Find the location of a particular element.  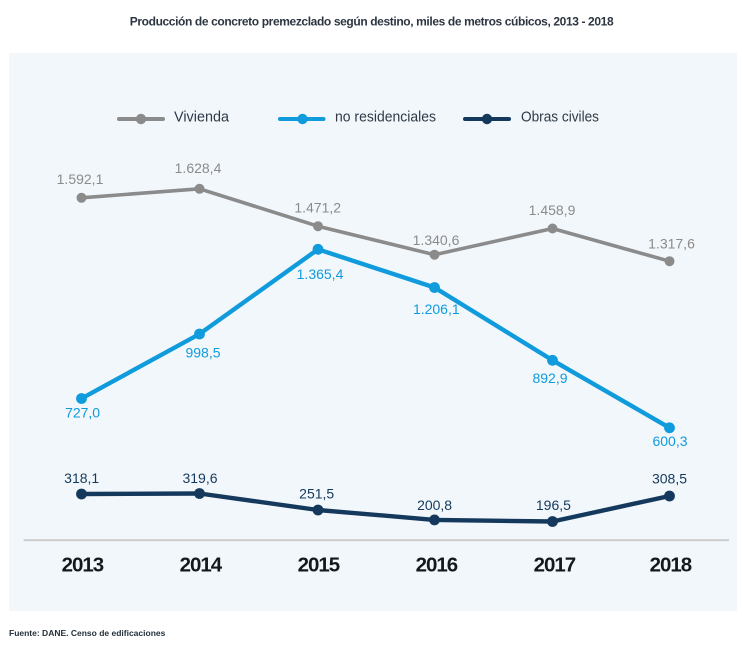

svg-text: 200,8 is located at coordinates (434, 505).